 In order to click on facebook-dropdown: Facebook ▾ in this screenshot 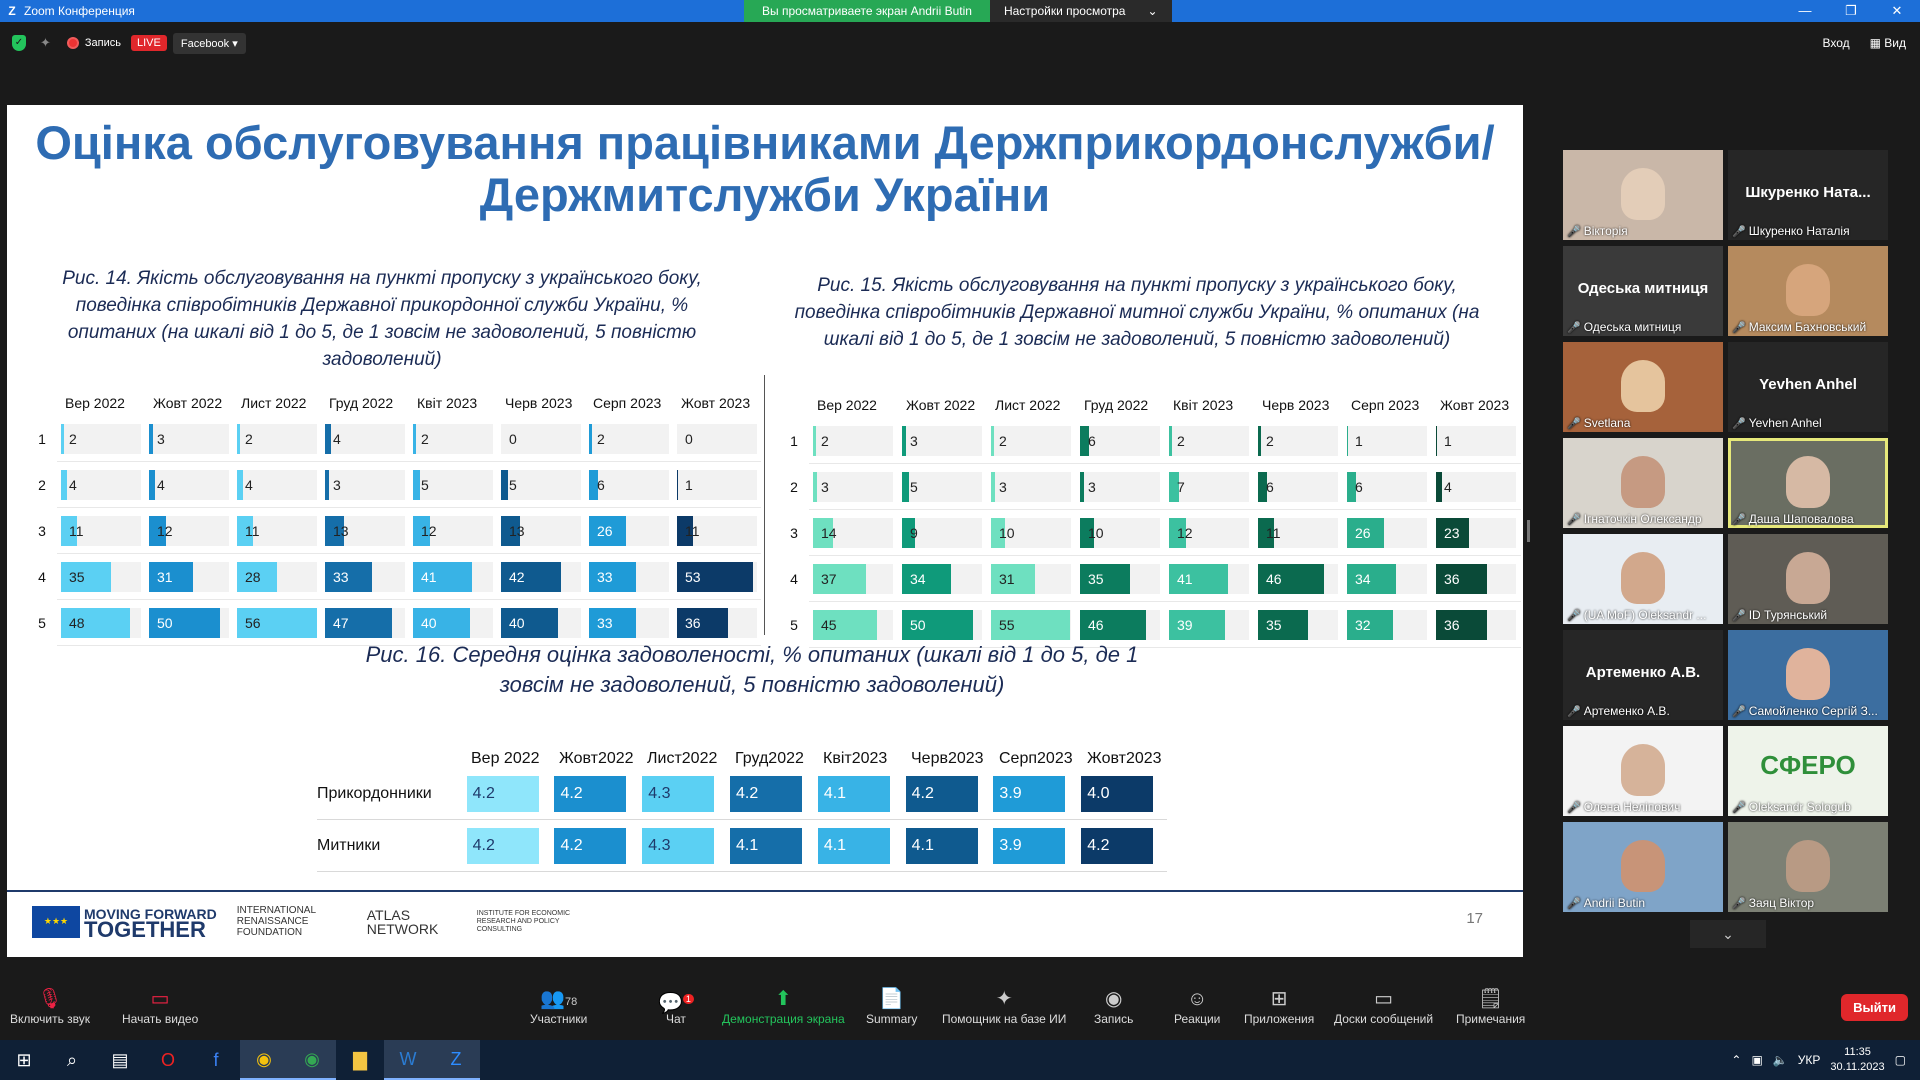, I will do `click(209, 43)`.